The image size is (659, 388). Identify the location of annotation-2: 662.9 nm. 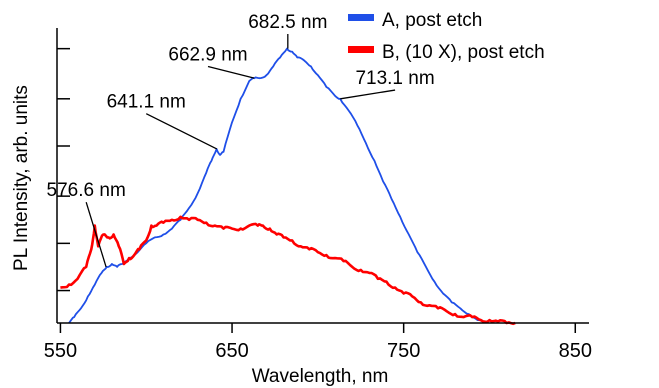
(211, 61).